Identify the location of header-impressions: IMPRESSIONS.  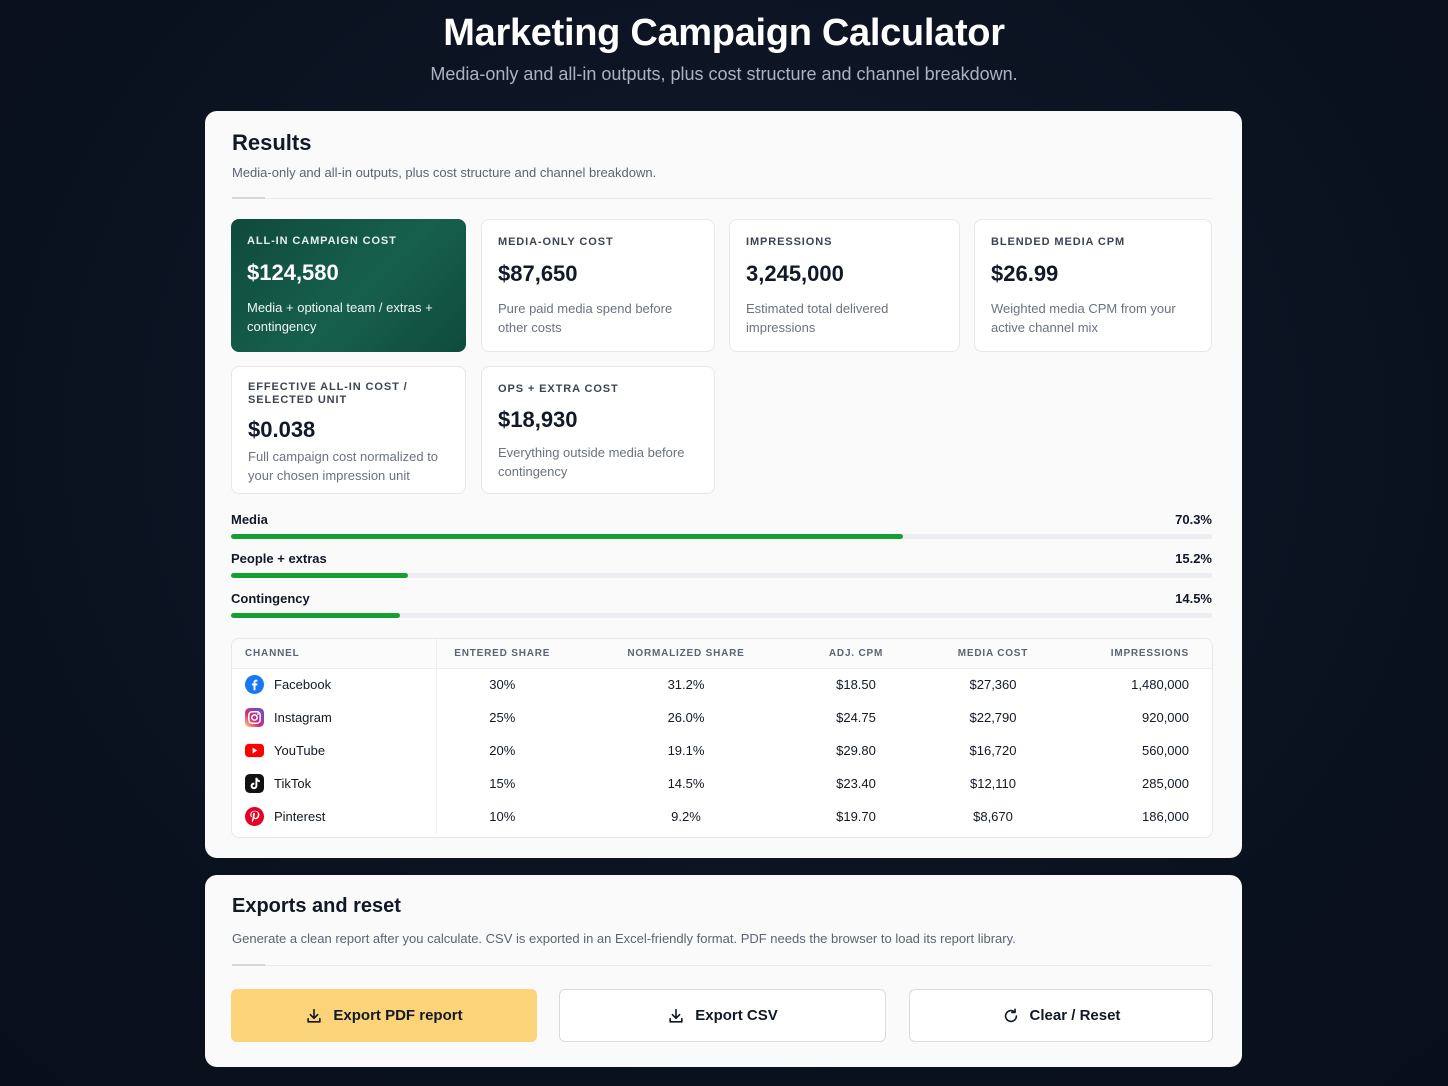
(1145, 654).